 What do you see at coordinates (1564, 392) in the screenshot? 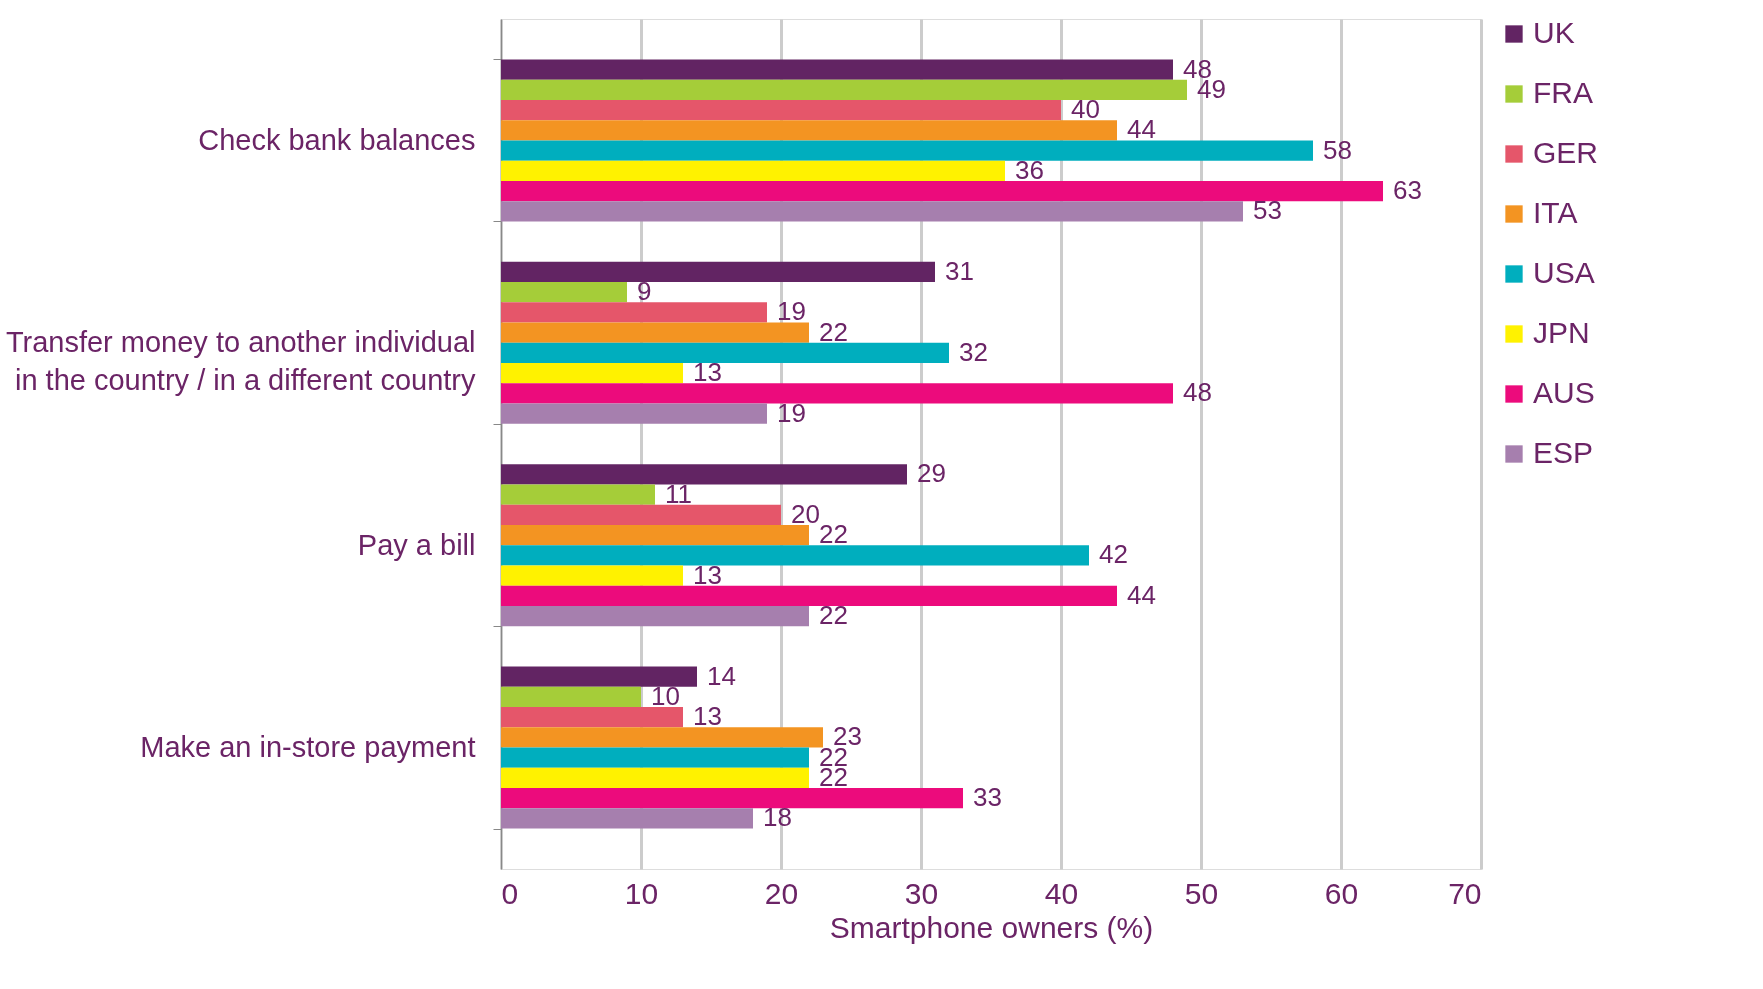
I see `legend-label: AUS` at bounding box center [1564, 392].